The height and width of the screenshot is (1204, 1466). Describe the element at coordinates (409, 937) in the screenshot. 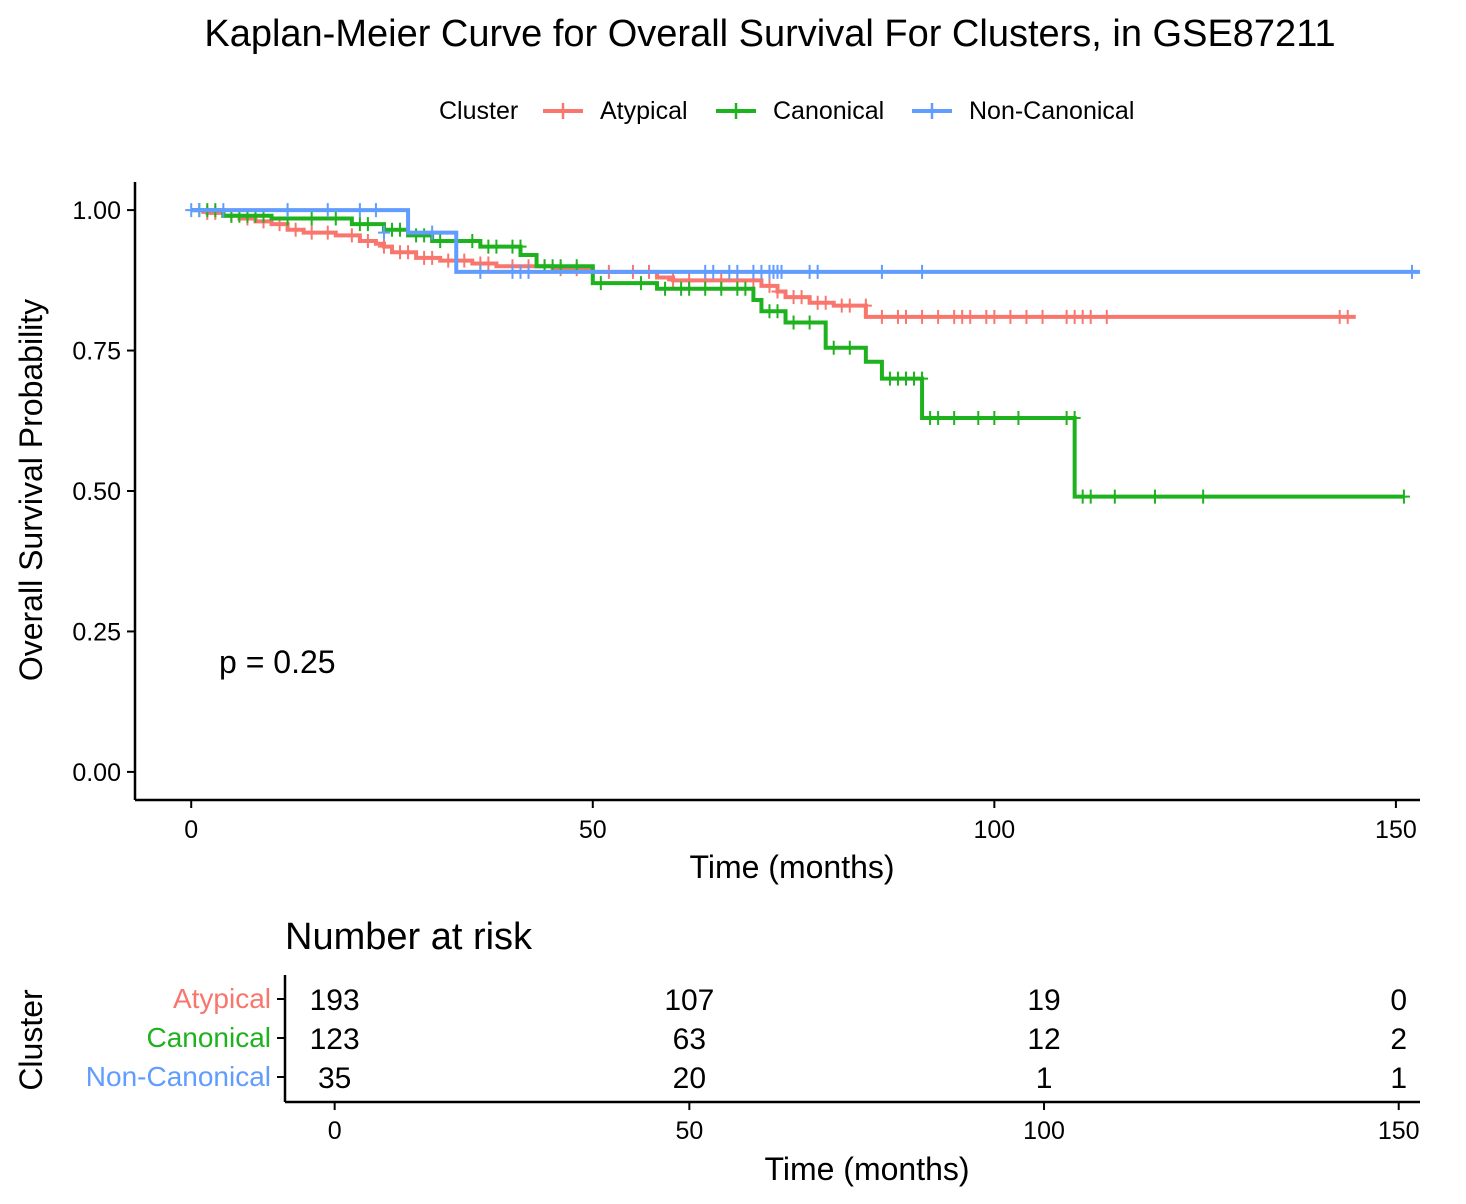

I see `risk-table-title: Number at risk` at that location.